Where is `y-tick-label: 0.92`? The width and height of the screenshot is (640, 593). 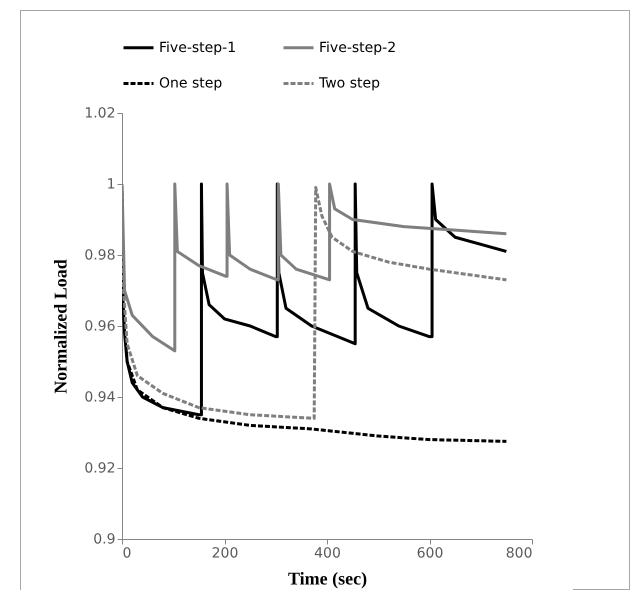 y-tick-label: 0.92 is located at coordinates (100, 468).